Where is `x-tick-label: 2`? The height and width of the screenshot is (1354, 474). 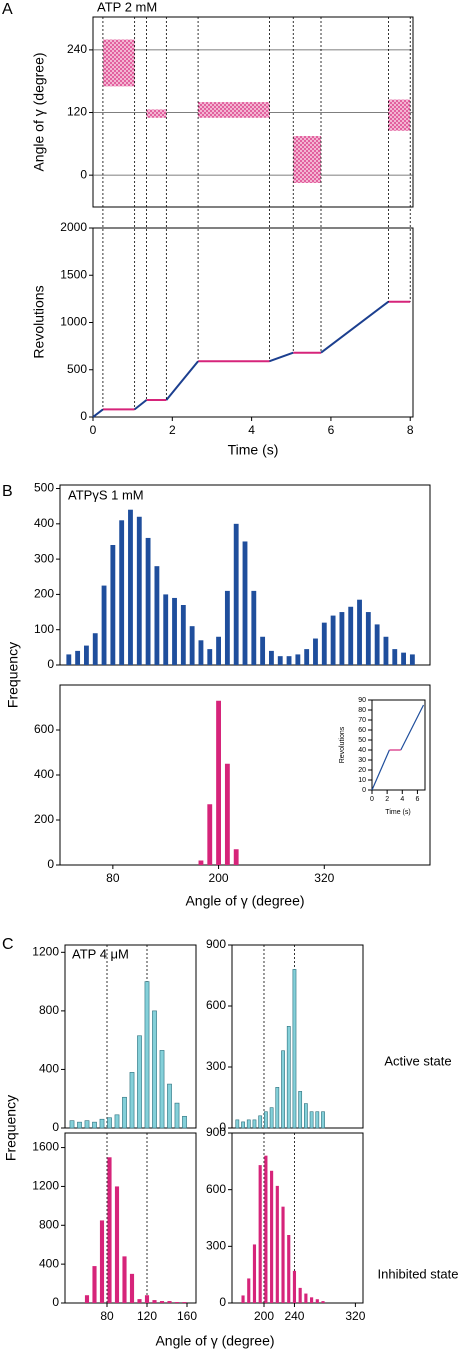 x-tick-label: 2 is located at coordinates (172, 430).